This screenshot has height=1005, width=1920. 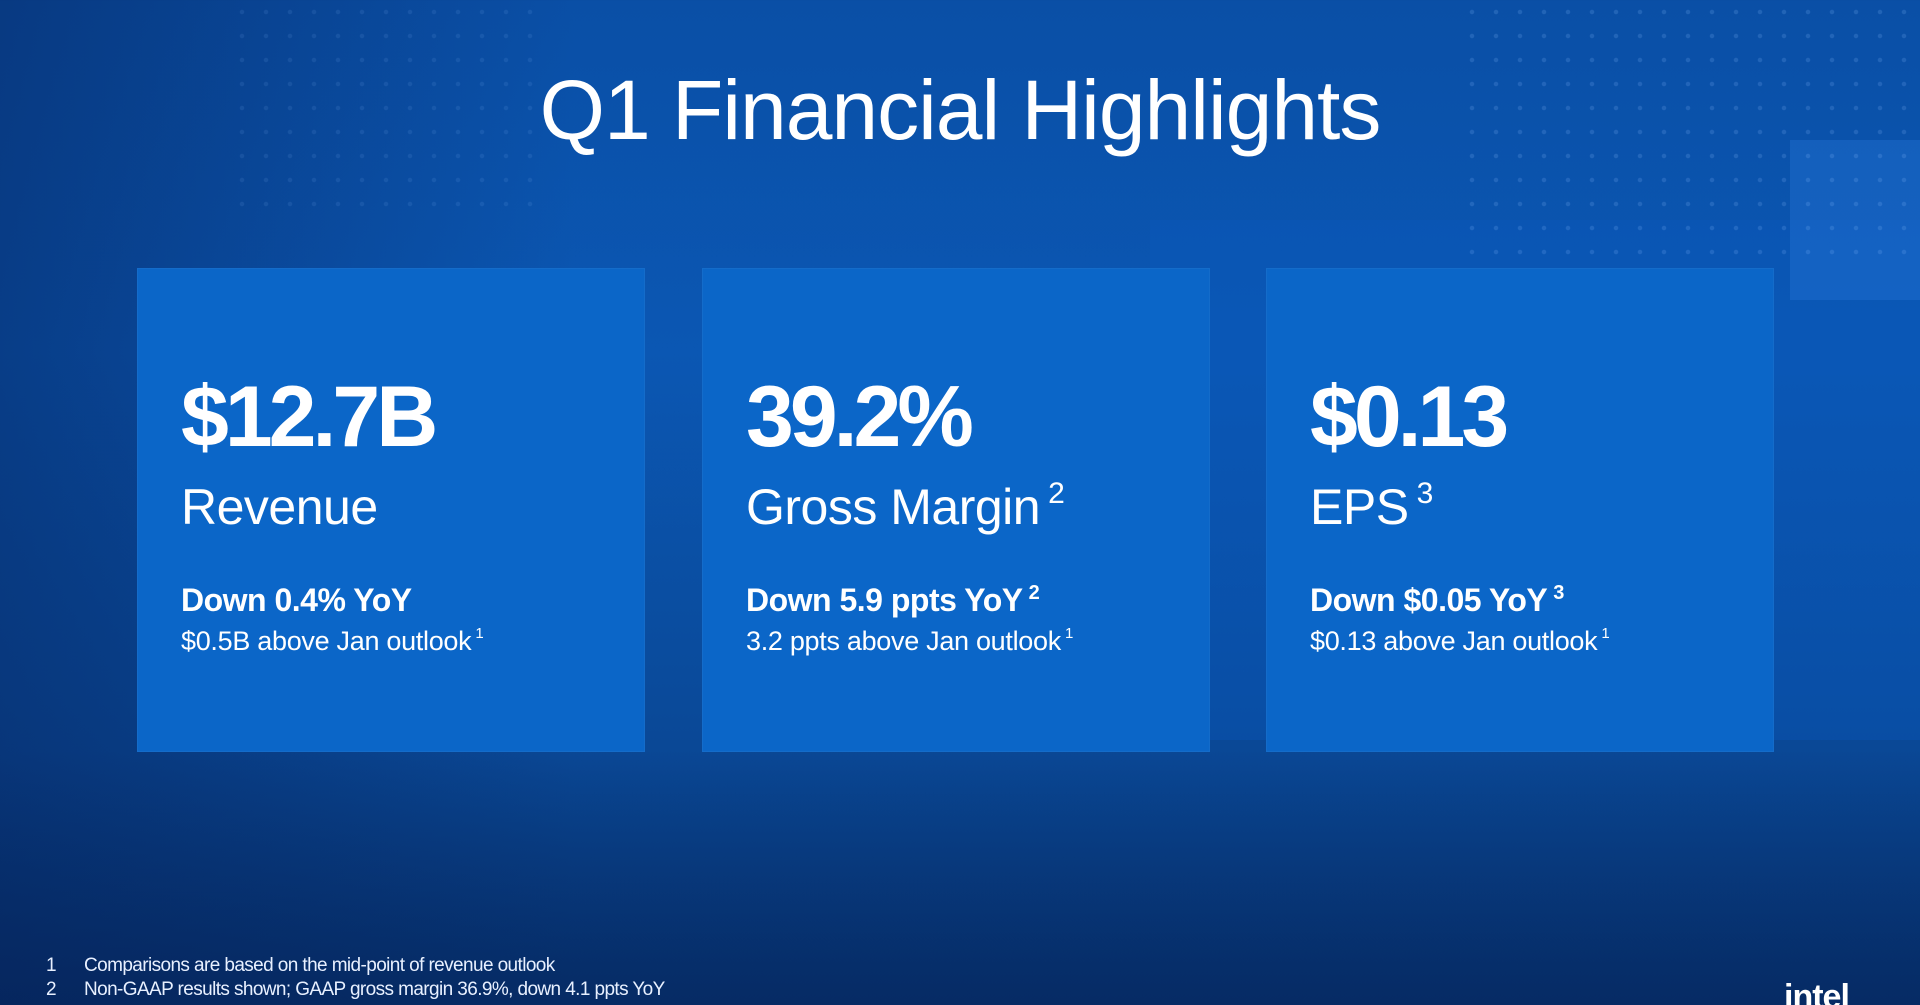 What do you see at coordinates (51, 965) in the screenshot?
I see `footnote-number: 1` at bounding box center [51, 965].